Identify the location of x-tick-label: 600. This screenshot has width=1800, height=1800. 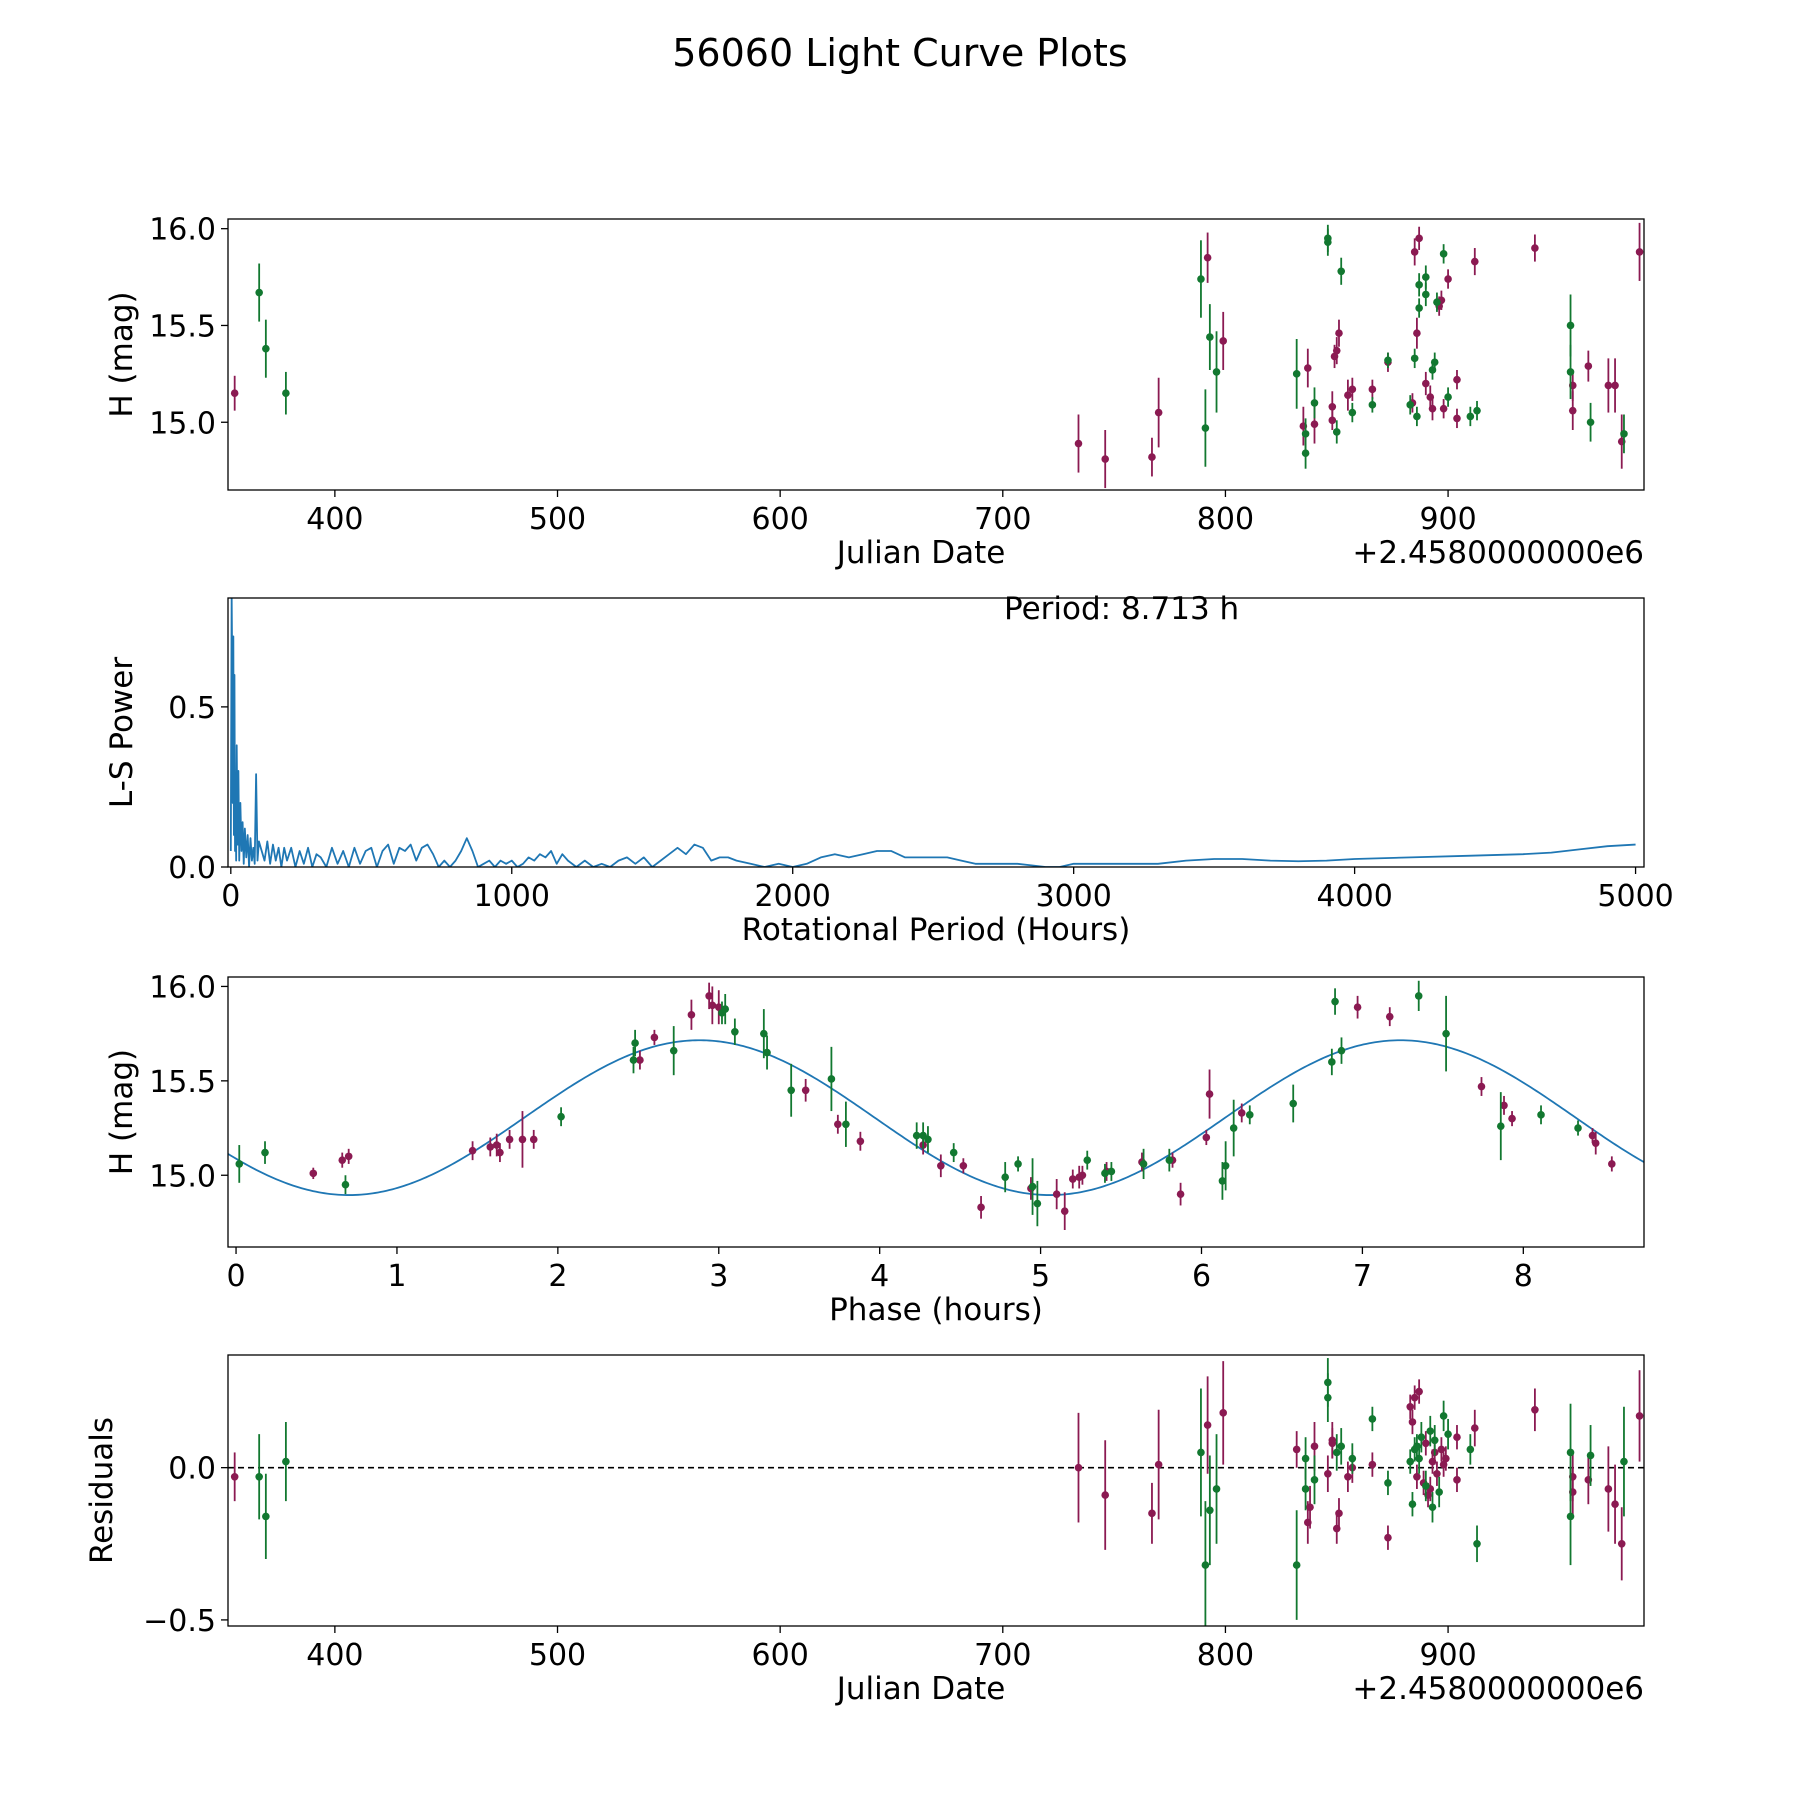
(780, 1655).